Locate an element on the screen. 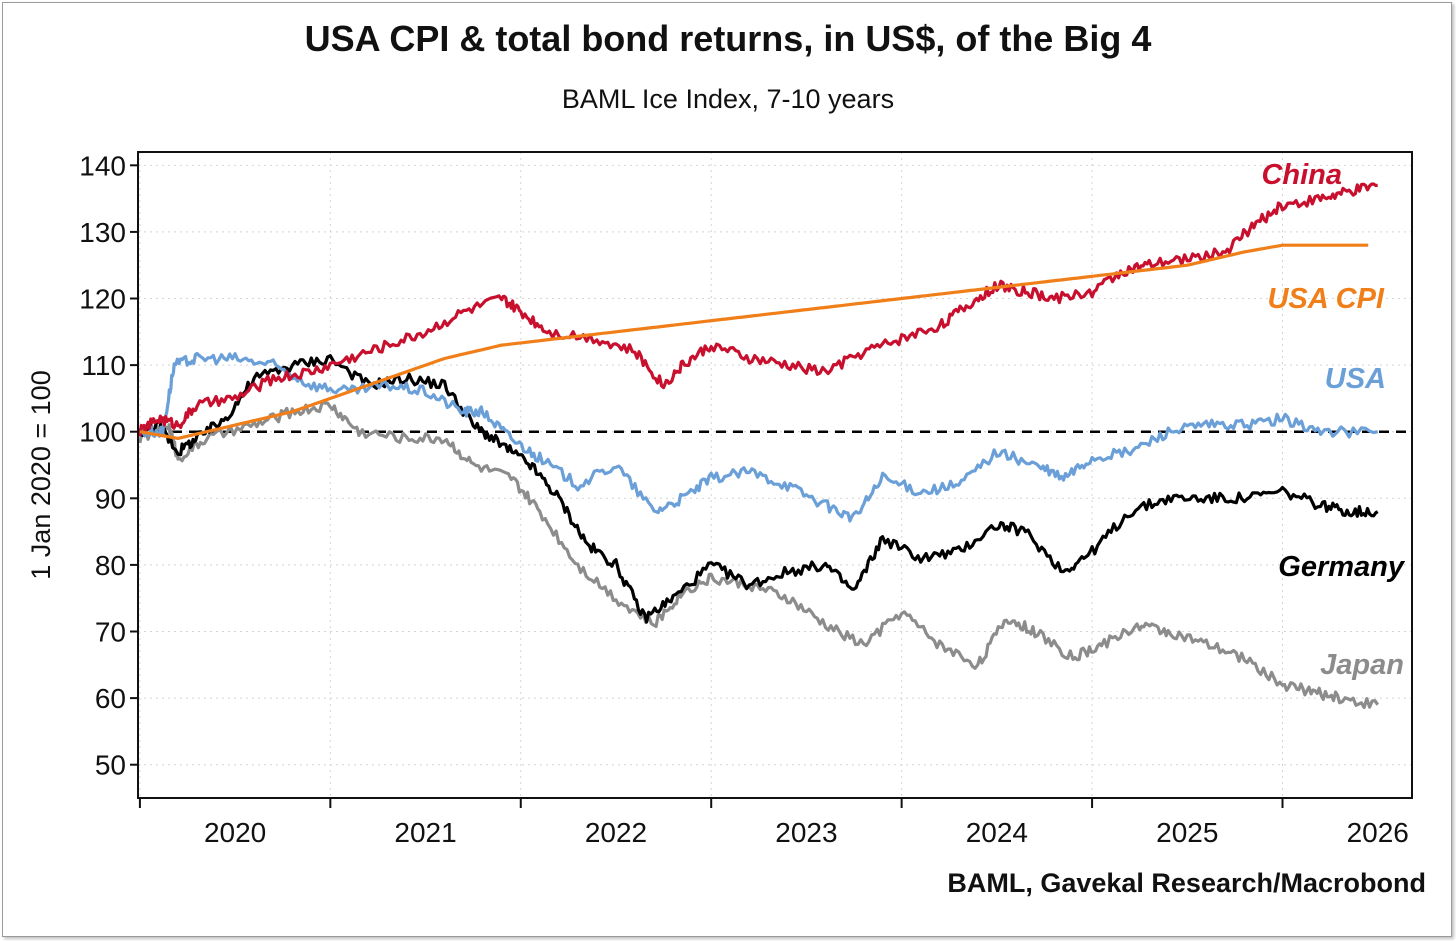  chart-source: BAML, Gavekal Research/Macrobond is located at coordinates (1186, 883).